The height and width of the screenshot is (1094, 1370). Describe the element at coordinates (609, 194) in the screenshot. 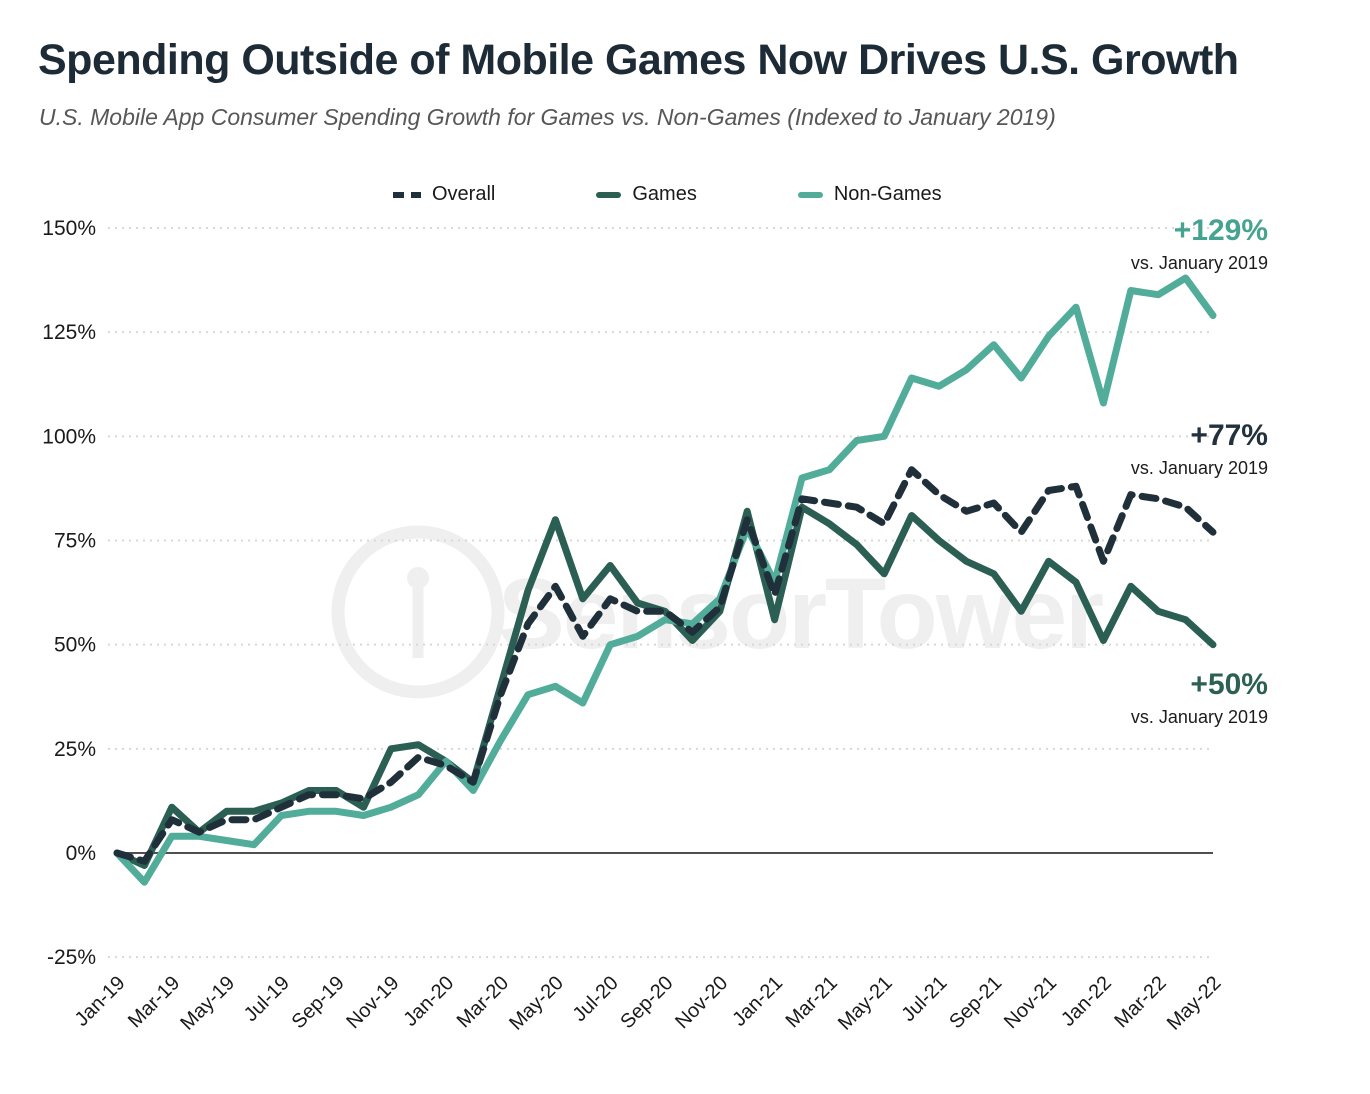

I see `games-line-swatch-icon` at that location.